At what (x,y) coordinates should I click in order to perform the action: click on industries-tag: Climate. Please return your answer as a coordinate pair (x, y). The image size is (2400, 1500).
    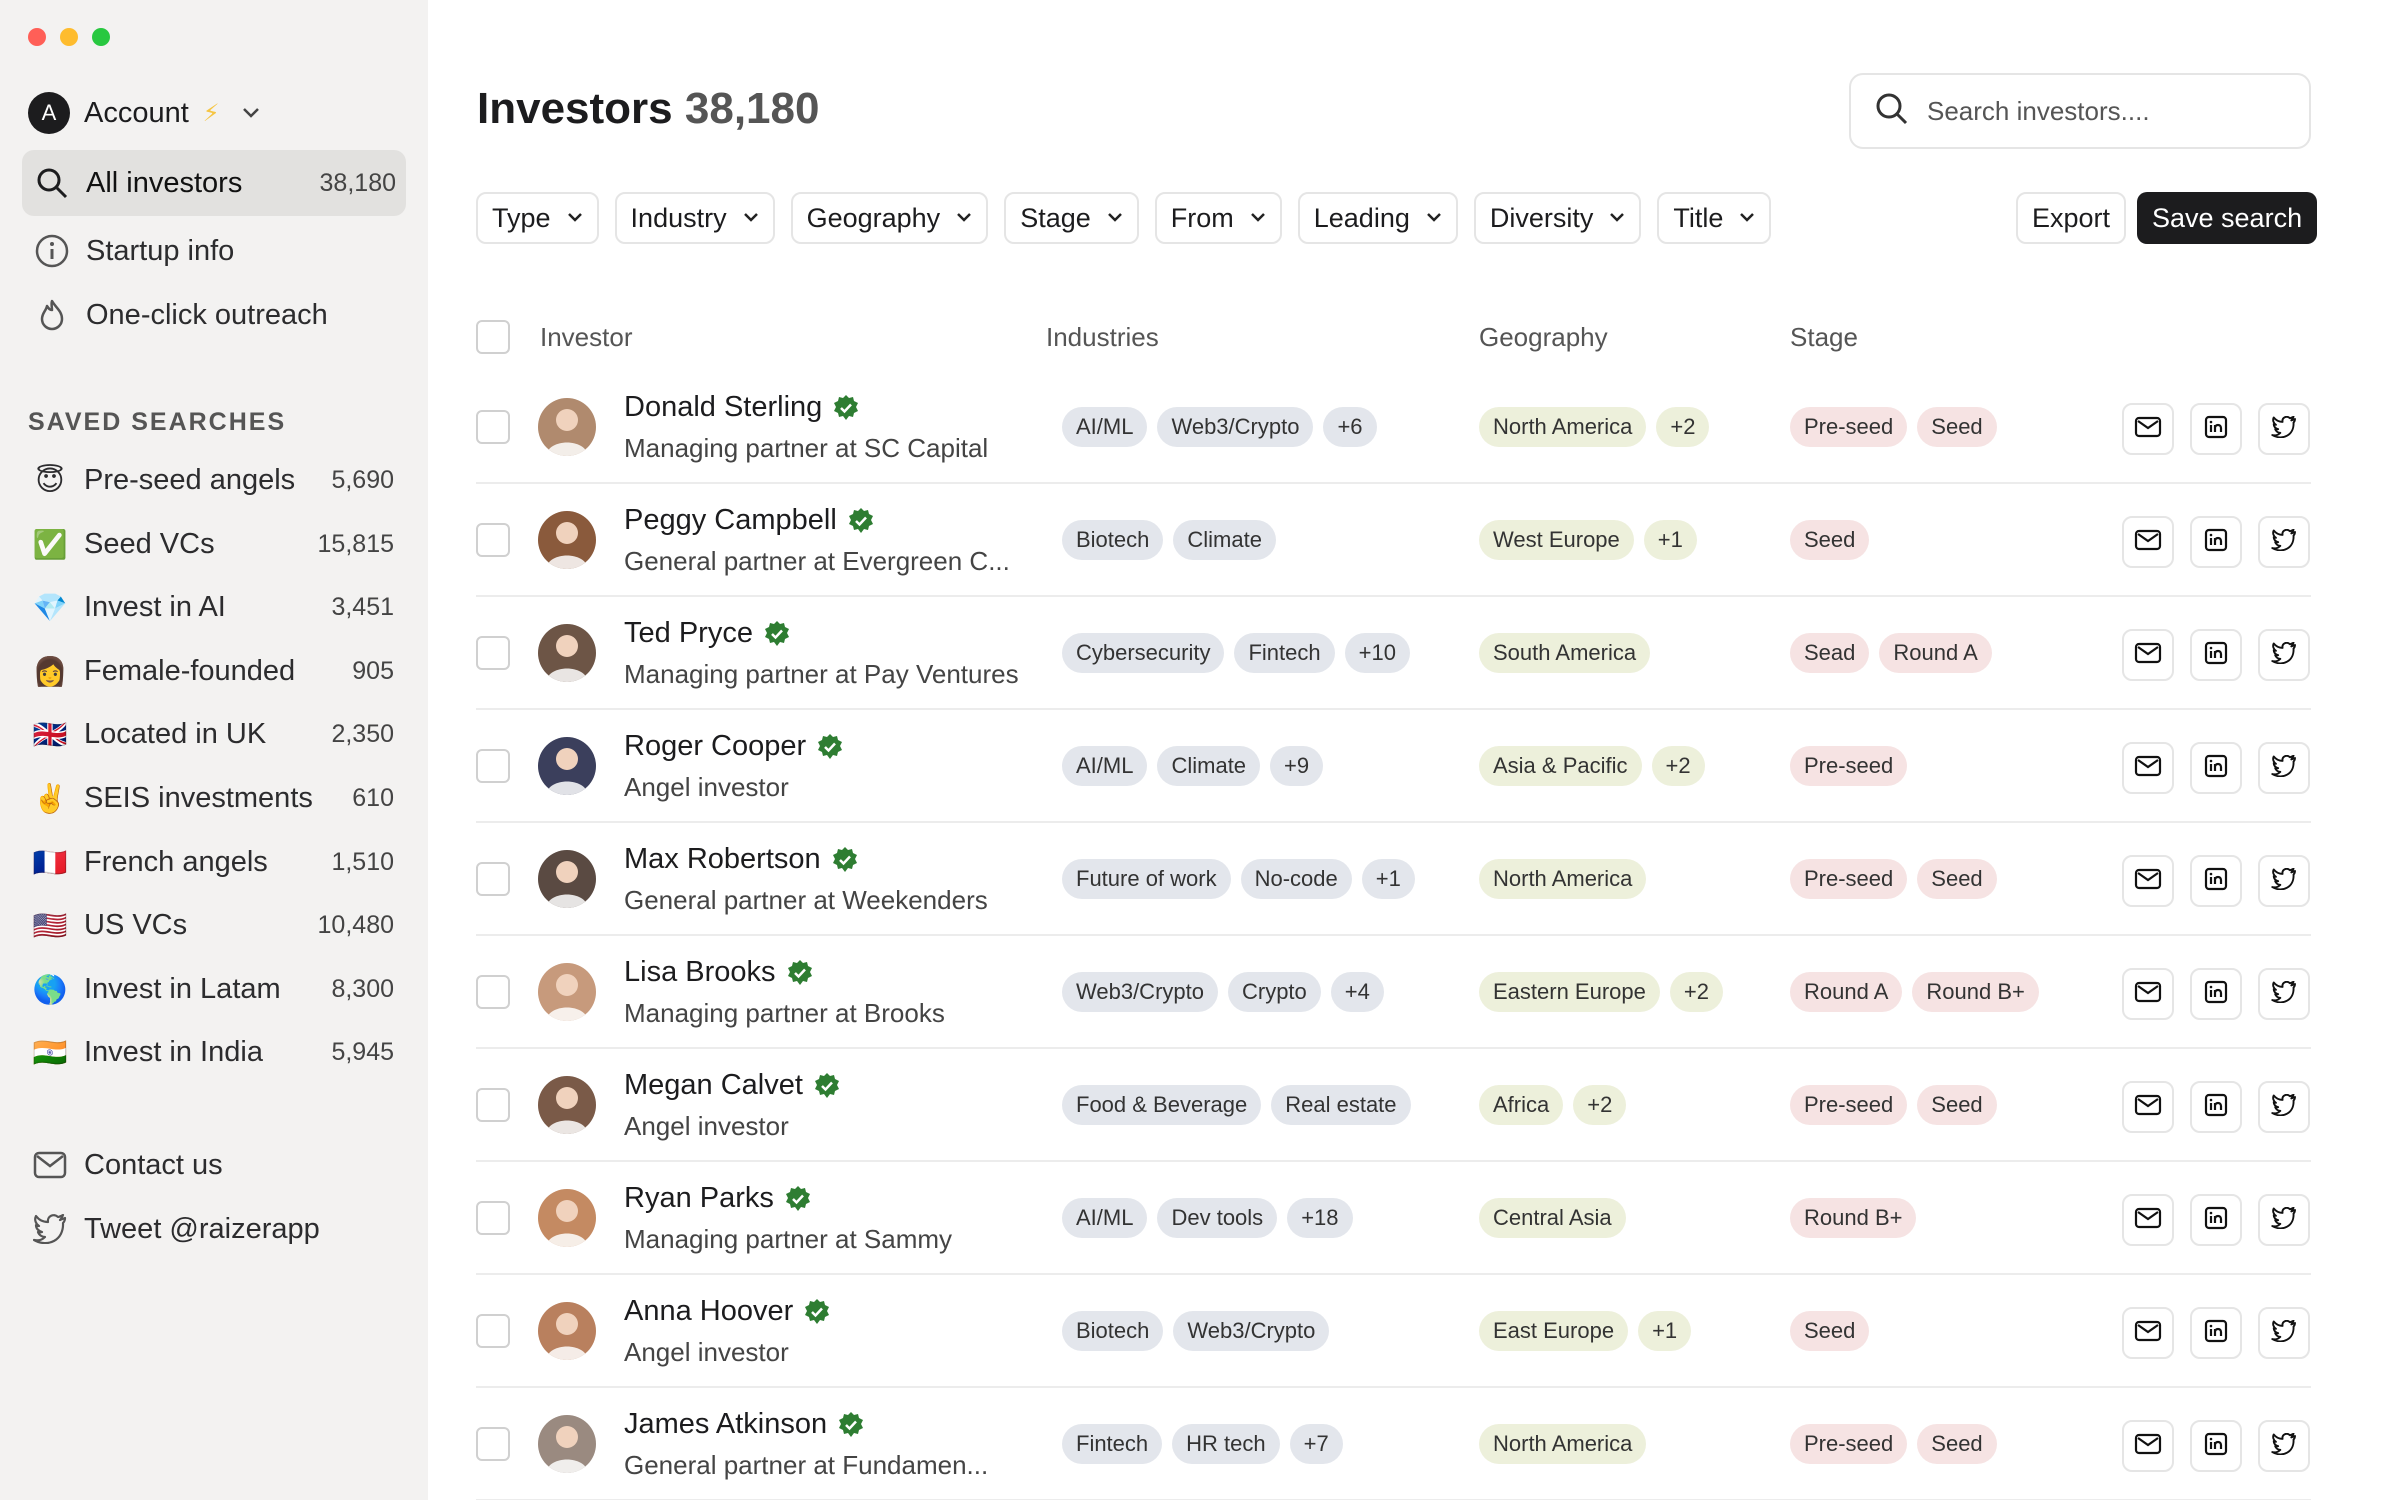
    Looking at the image, I should click on (1209, 766).